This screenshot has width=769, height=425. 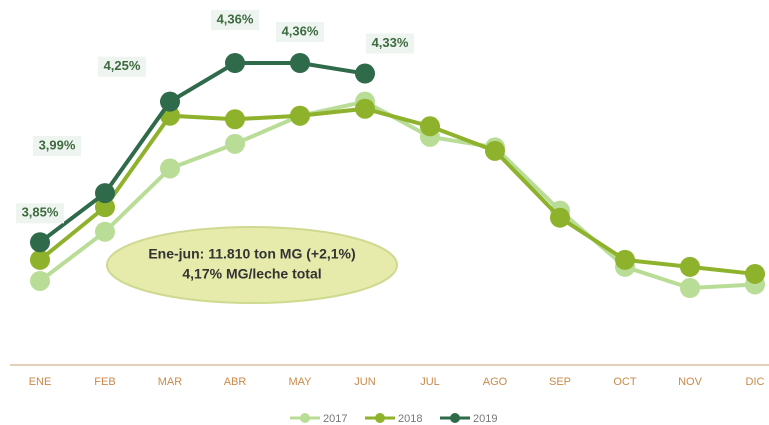 What do you see at coordinates (300, 382) in the screenshot?
I see `x-tick-label: MAY` at bounding box center [300, 382].